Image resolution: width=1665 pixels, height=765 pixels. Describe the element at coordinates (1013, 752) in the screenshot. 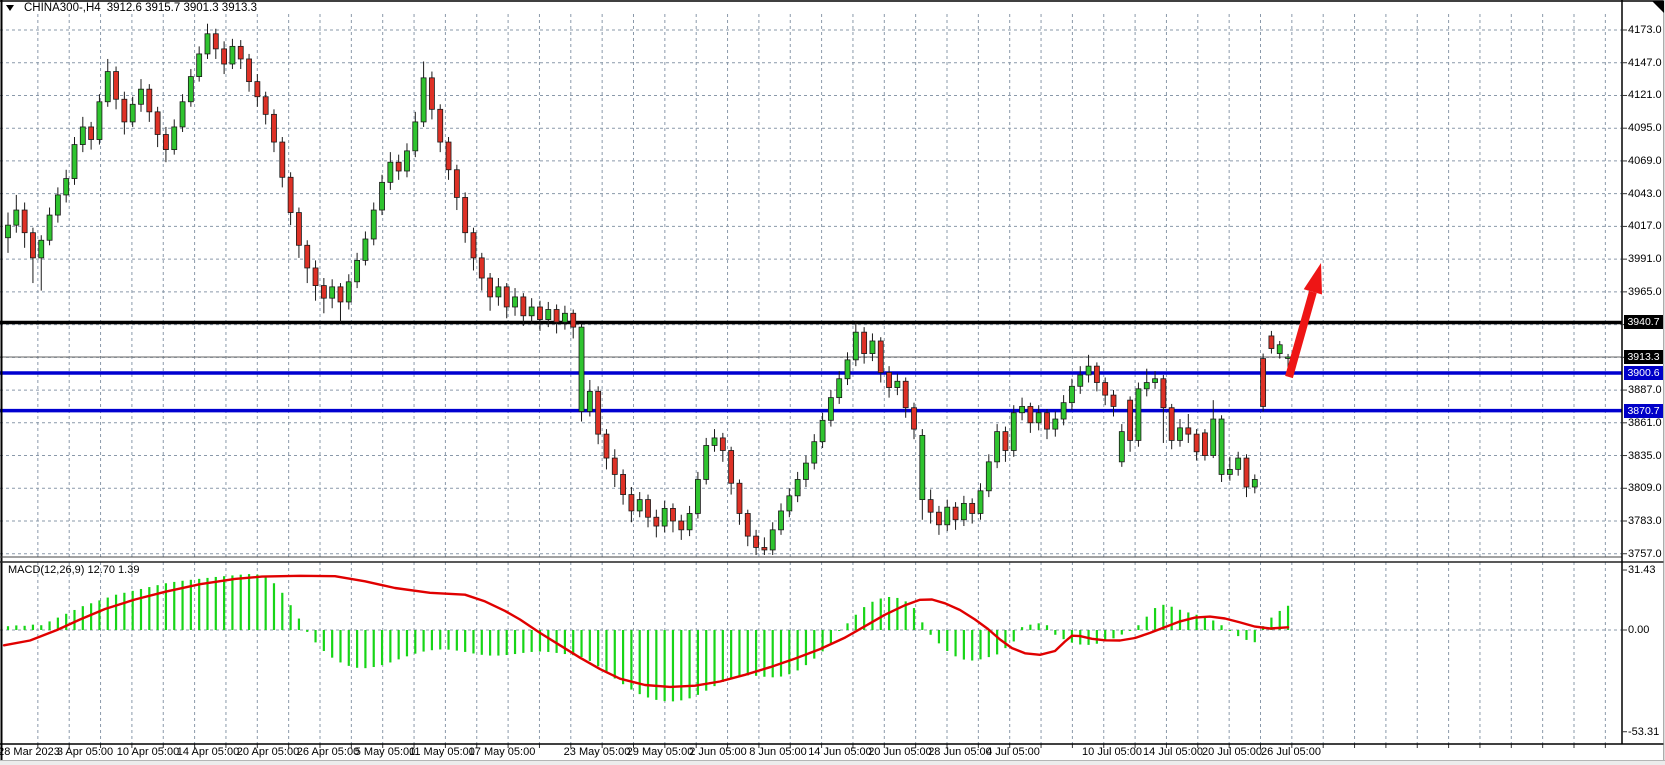

I see `time-axis-label: 4 Jul 05:00` at that location.